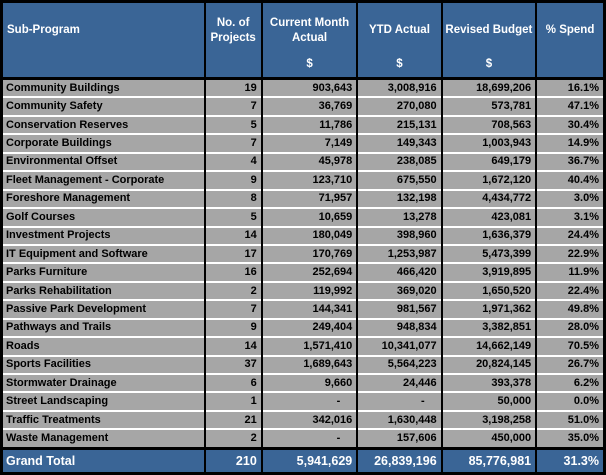  I want to click on cell-percent-spend: 16.1%, so click(570, 87).